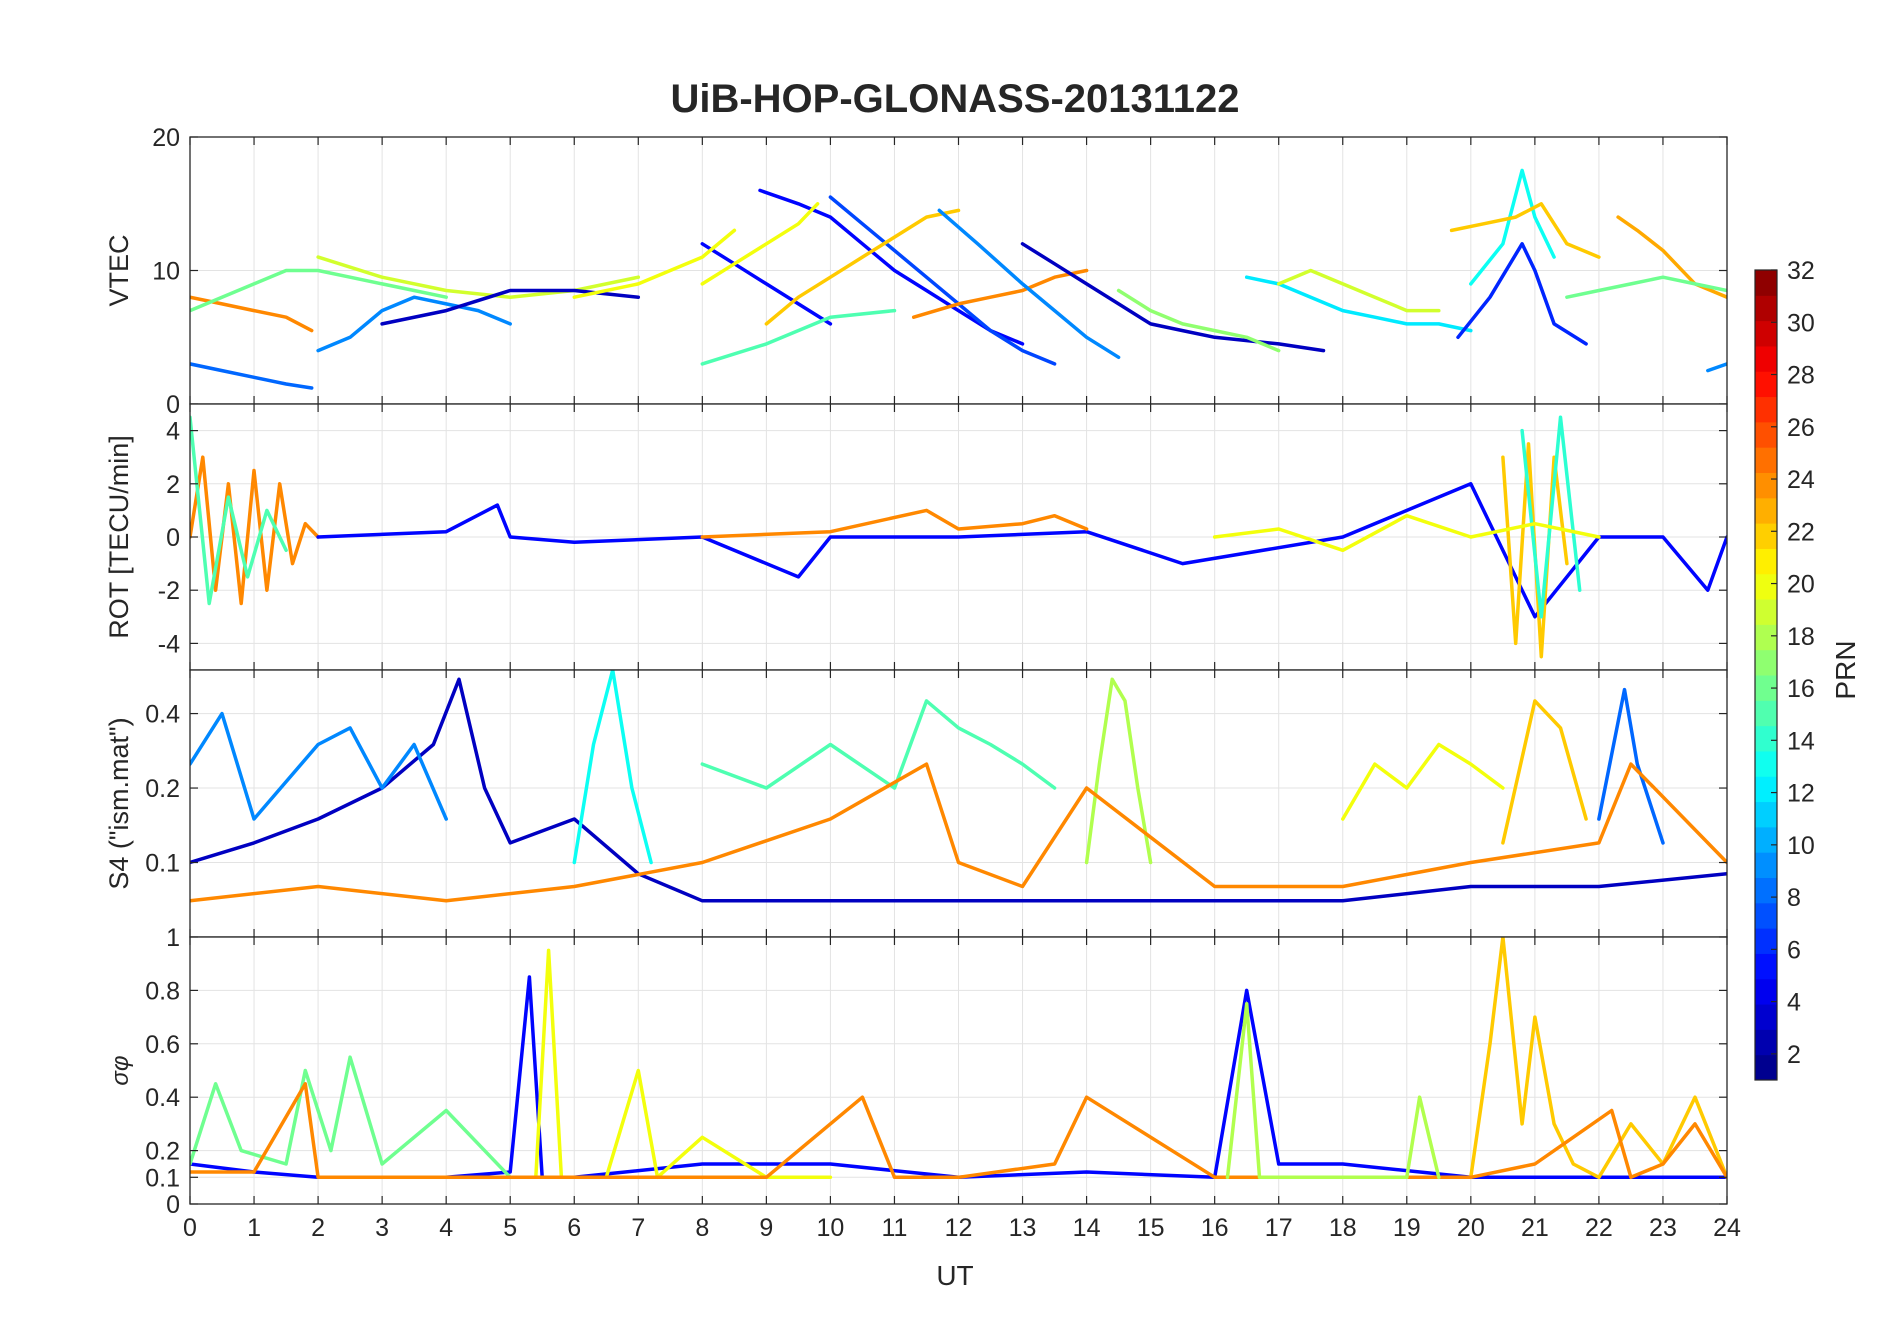  What do you see at coordinates (766, 1228) in the screenshot?
I see `x-tick-label: 9` at bounding box center [766, 1228].